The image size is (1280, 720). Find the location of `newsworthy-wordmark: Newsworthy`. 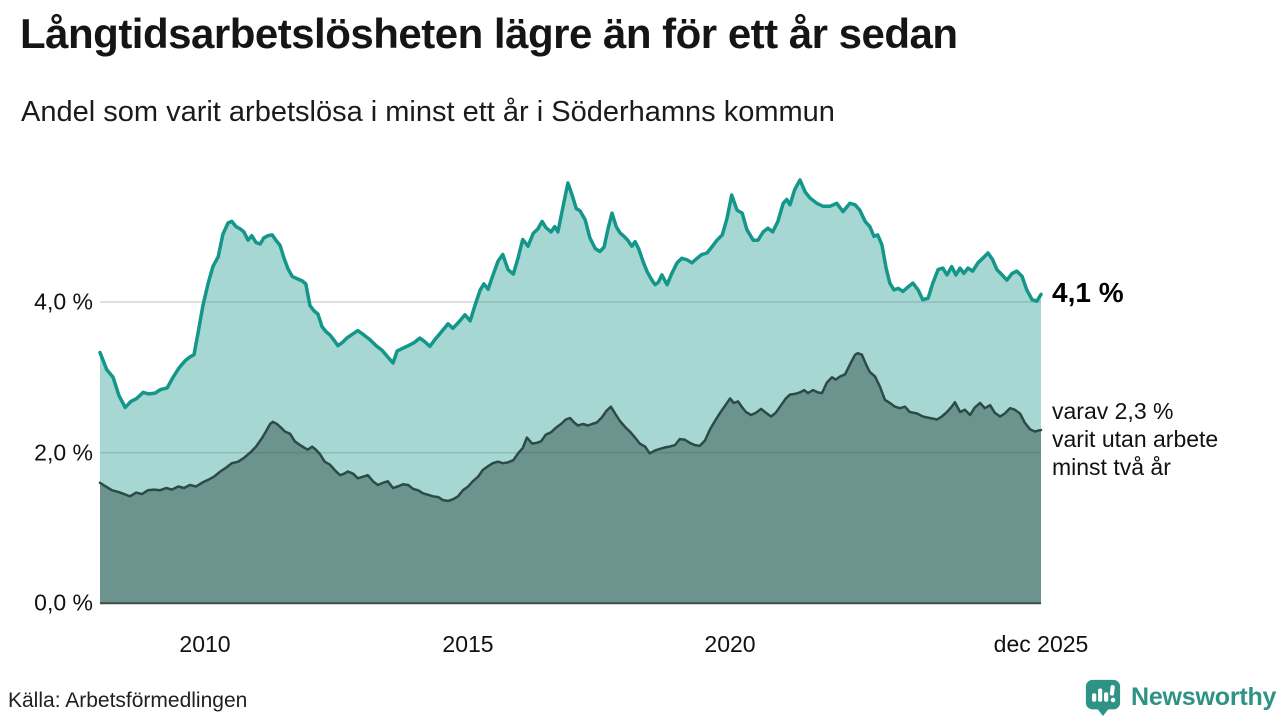

newsworthy-wordmark: Newsworthy is located at coordinates (1204, 696).